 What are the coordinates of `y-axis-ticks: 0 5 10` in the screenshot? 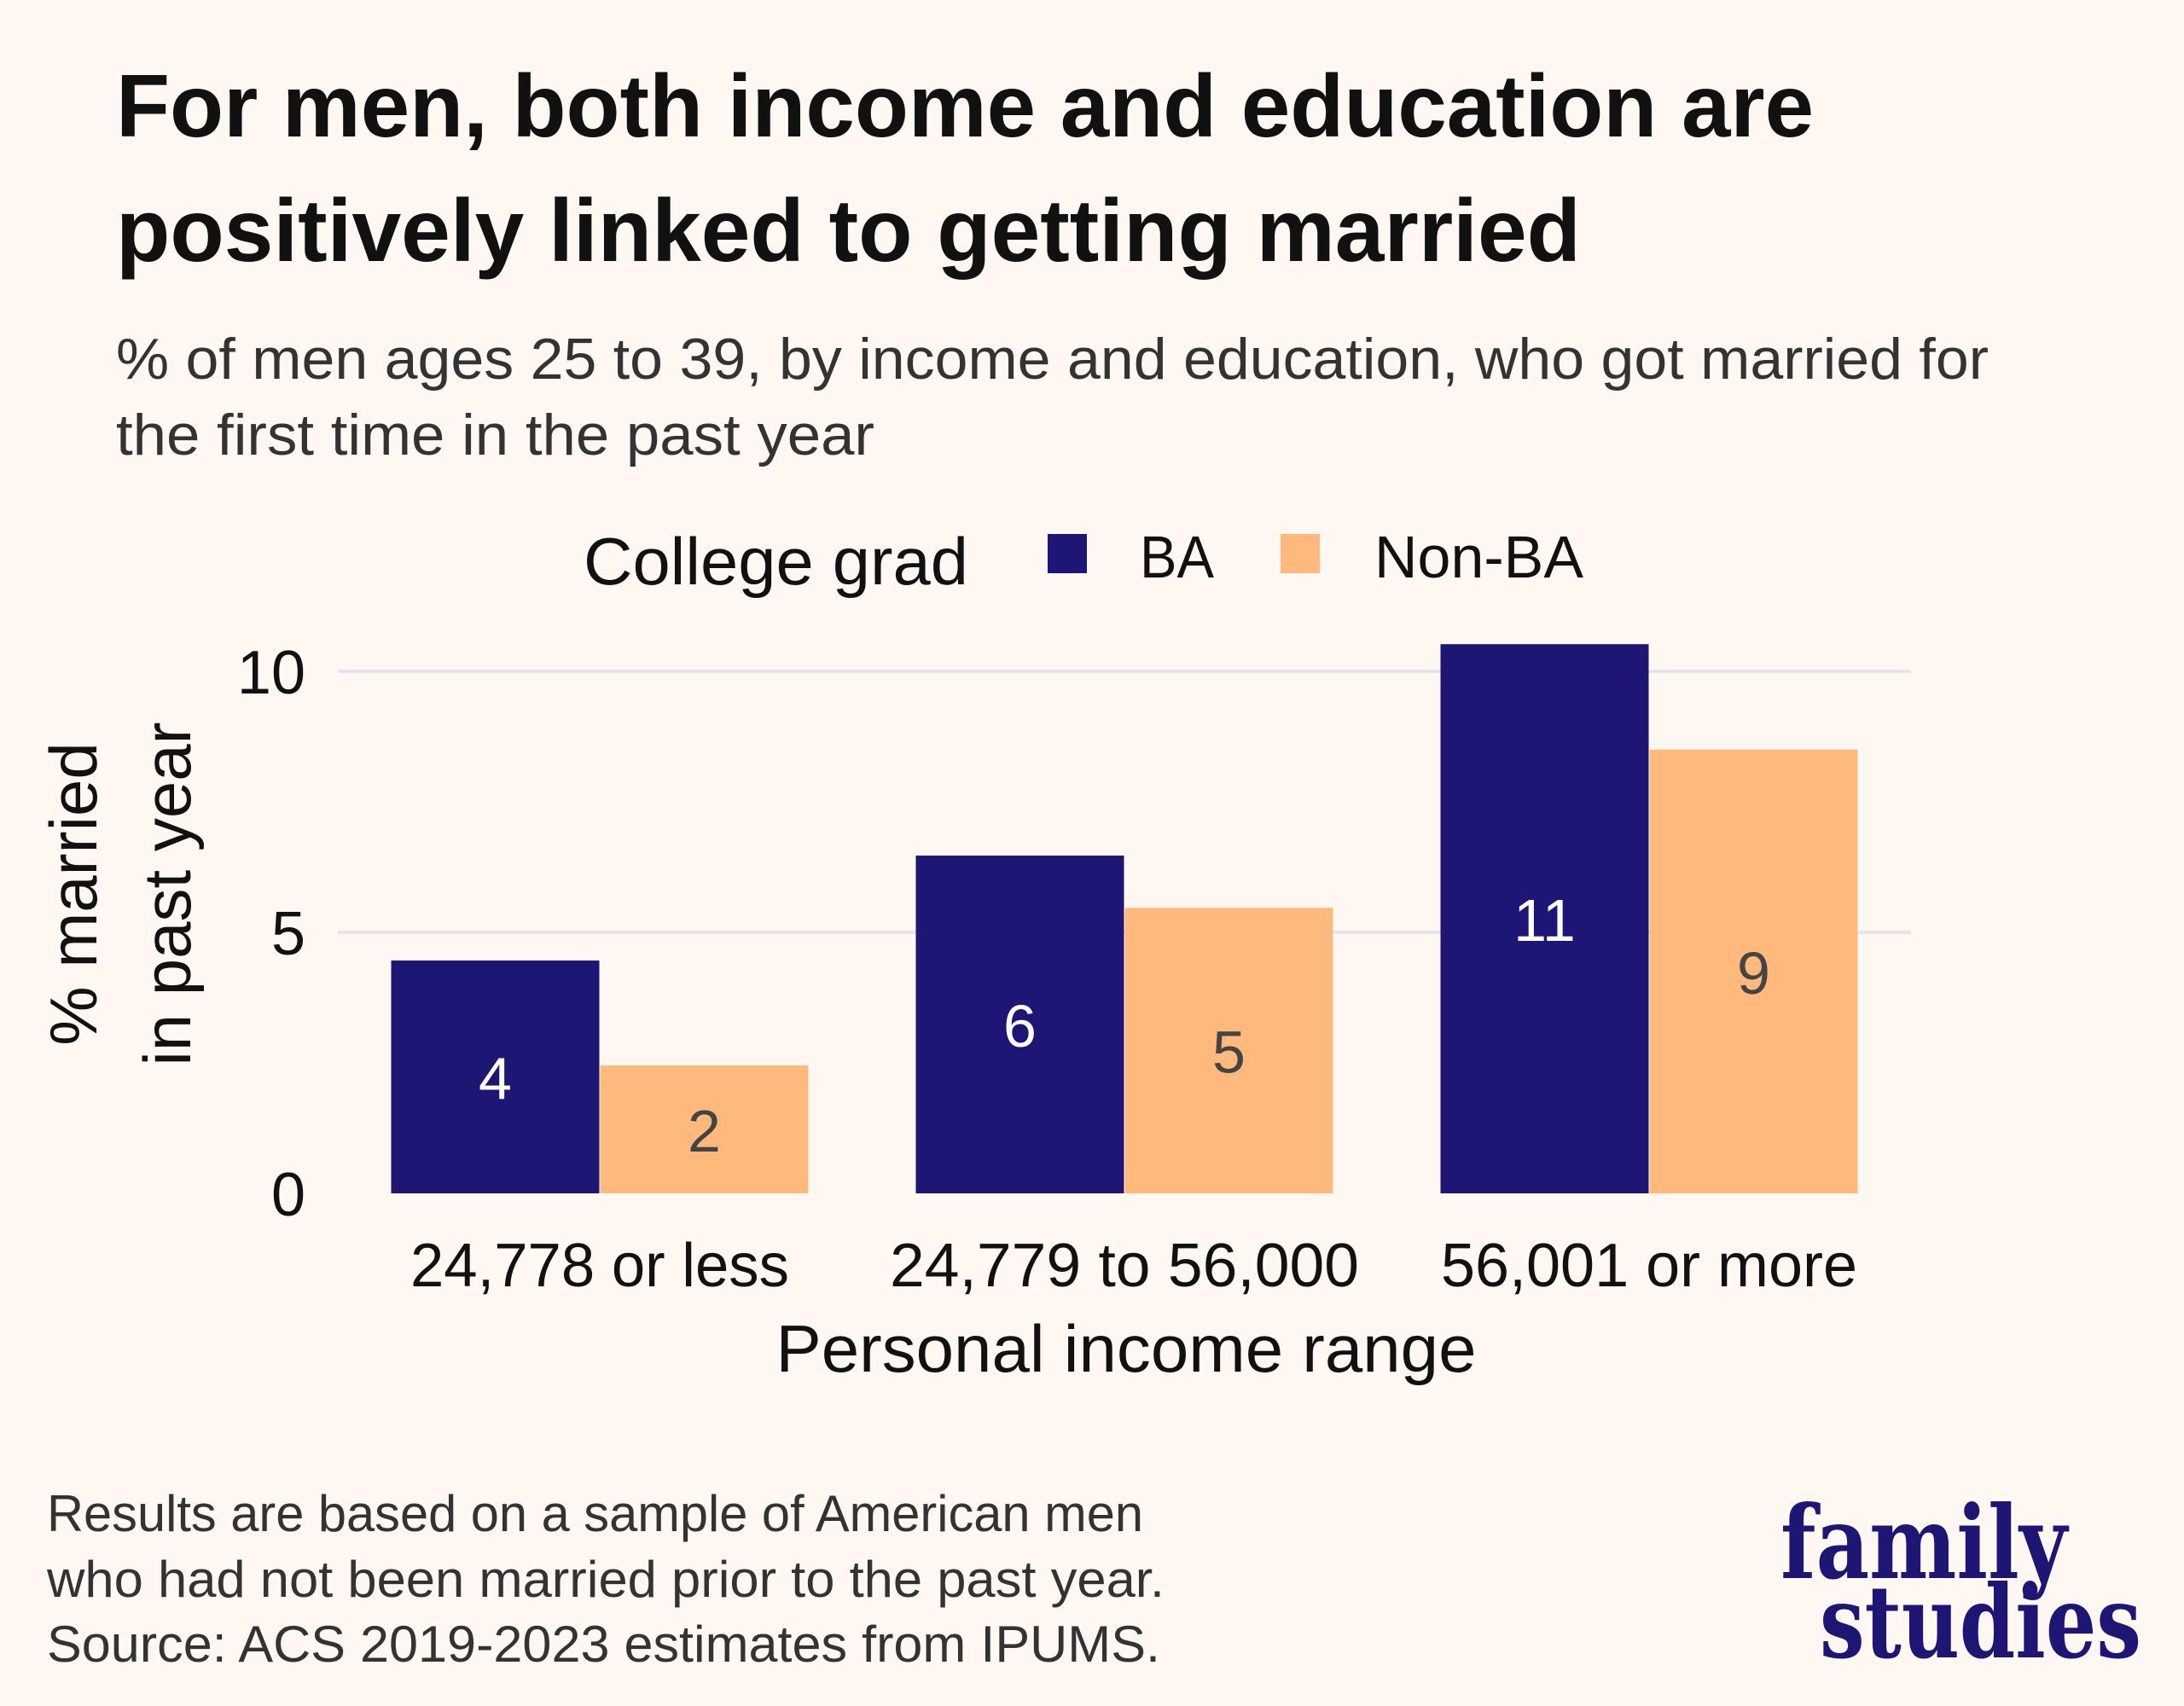 It's located at (271, 934).